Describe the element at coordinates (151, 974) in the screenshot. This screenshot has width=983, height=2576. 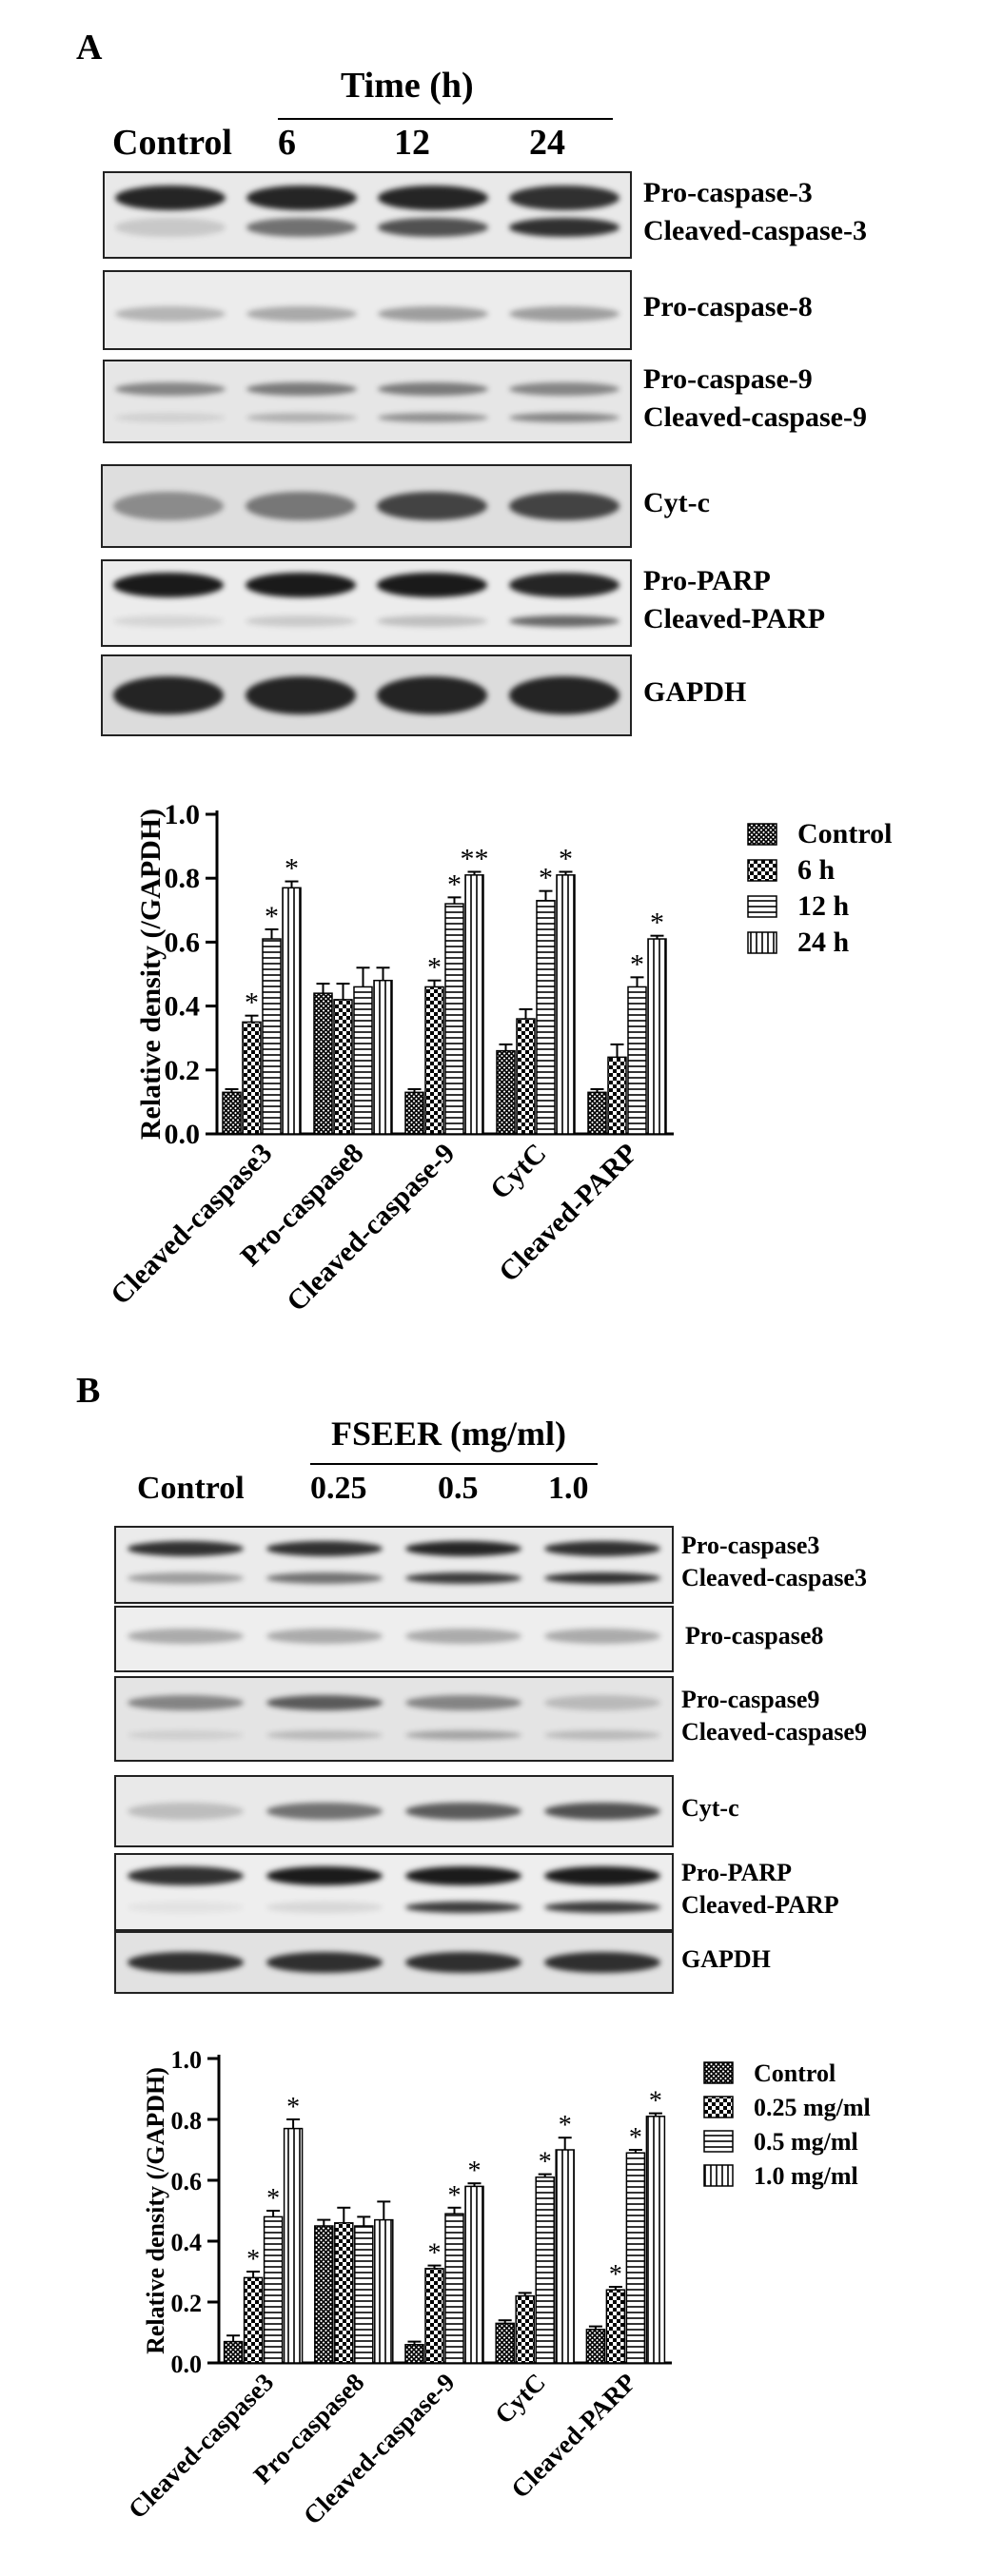
I see `y-axis-label: Relative density (/GAPDH)` at that location.